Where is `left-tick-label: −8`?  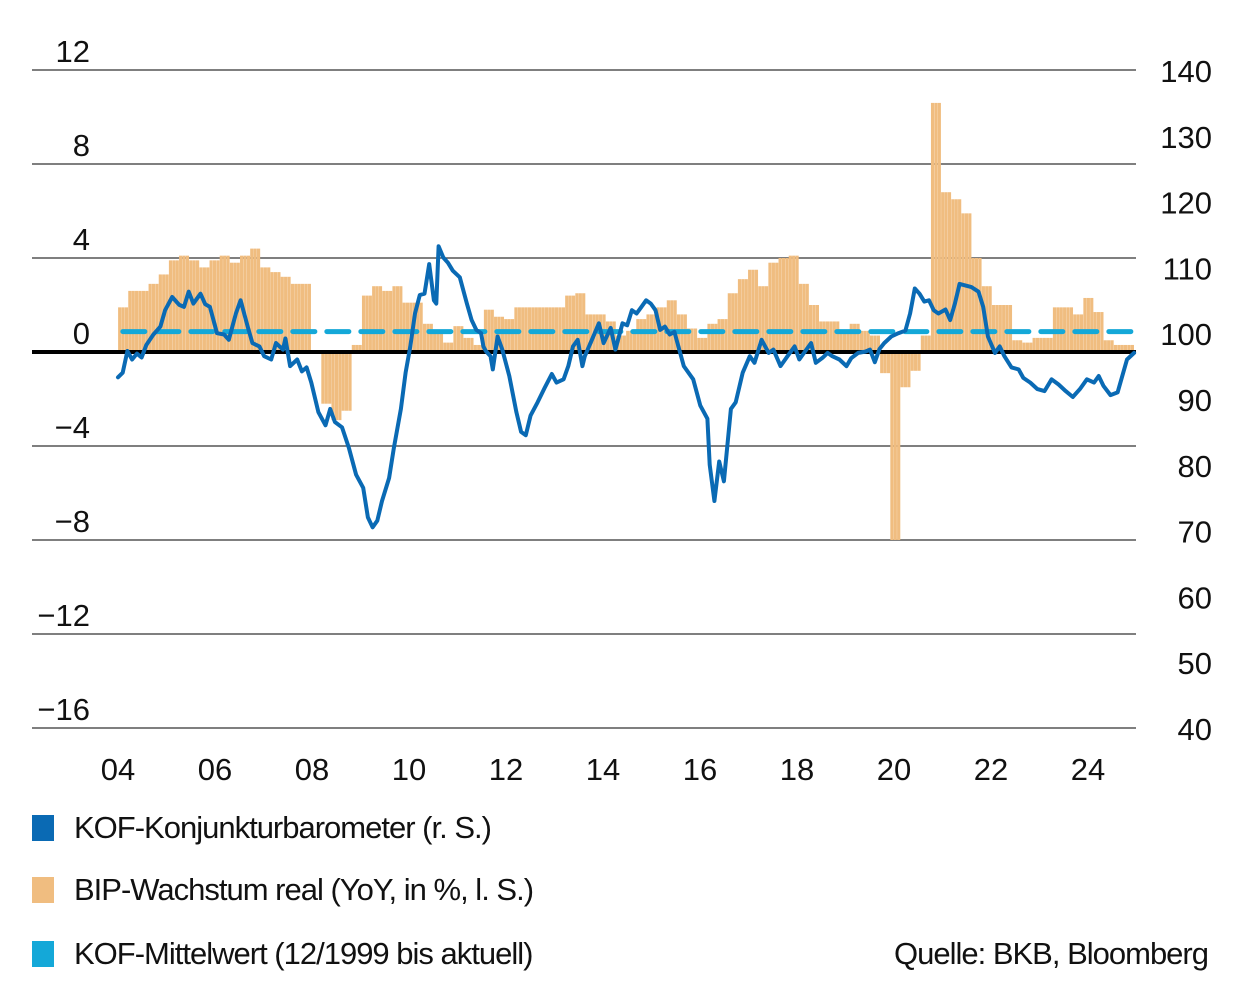 left-tick-label: −8 is located at coordinates (72, 521).